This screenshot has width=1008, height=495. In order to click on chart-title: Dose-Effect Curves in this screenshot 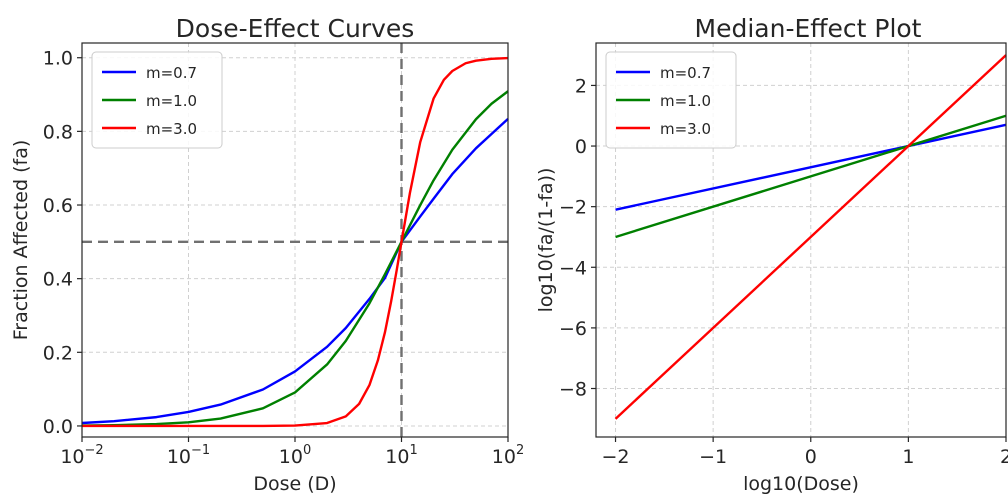, I will do `click(295, 28)`.